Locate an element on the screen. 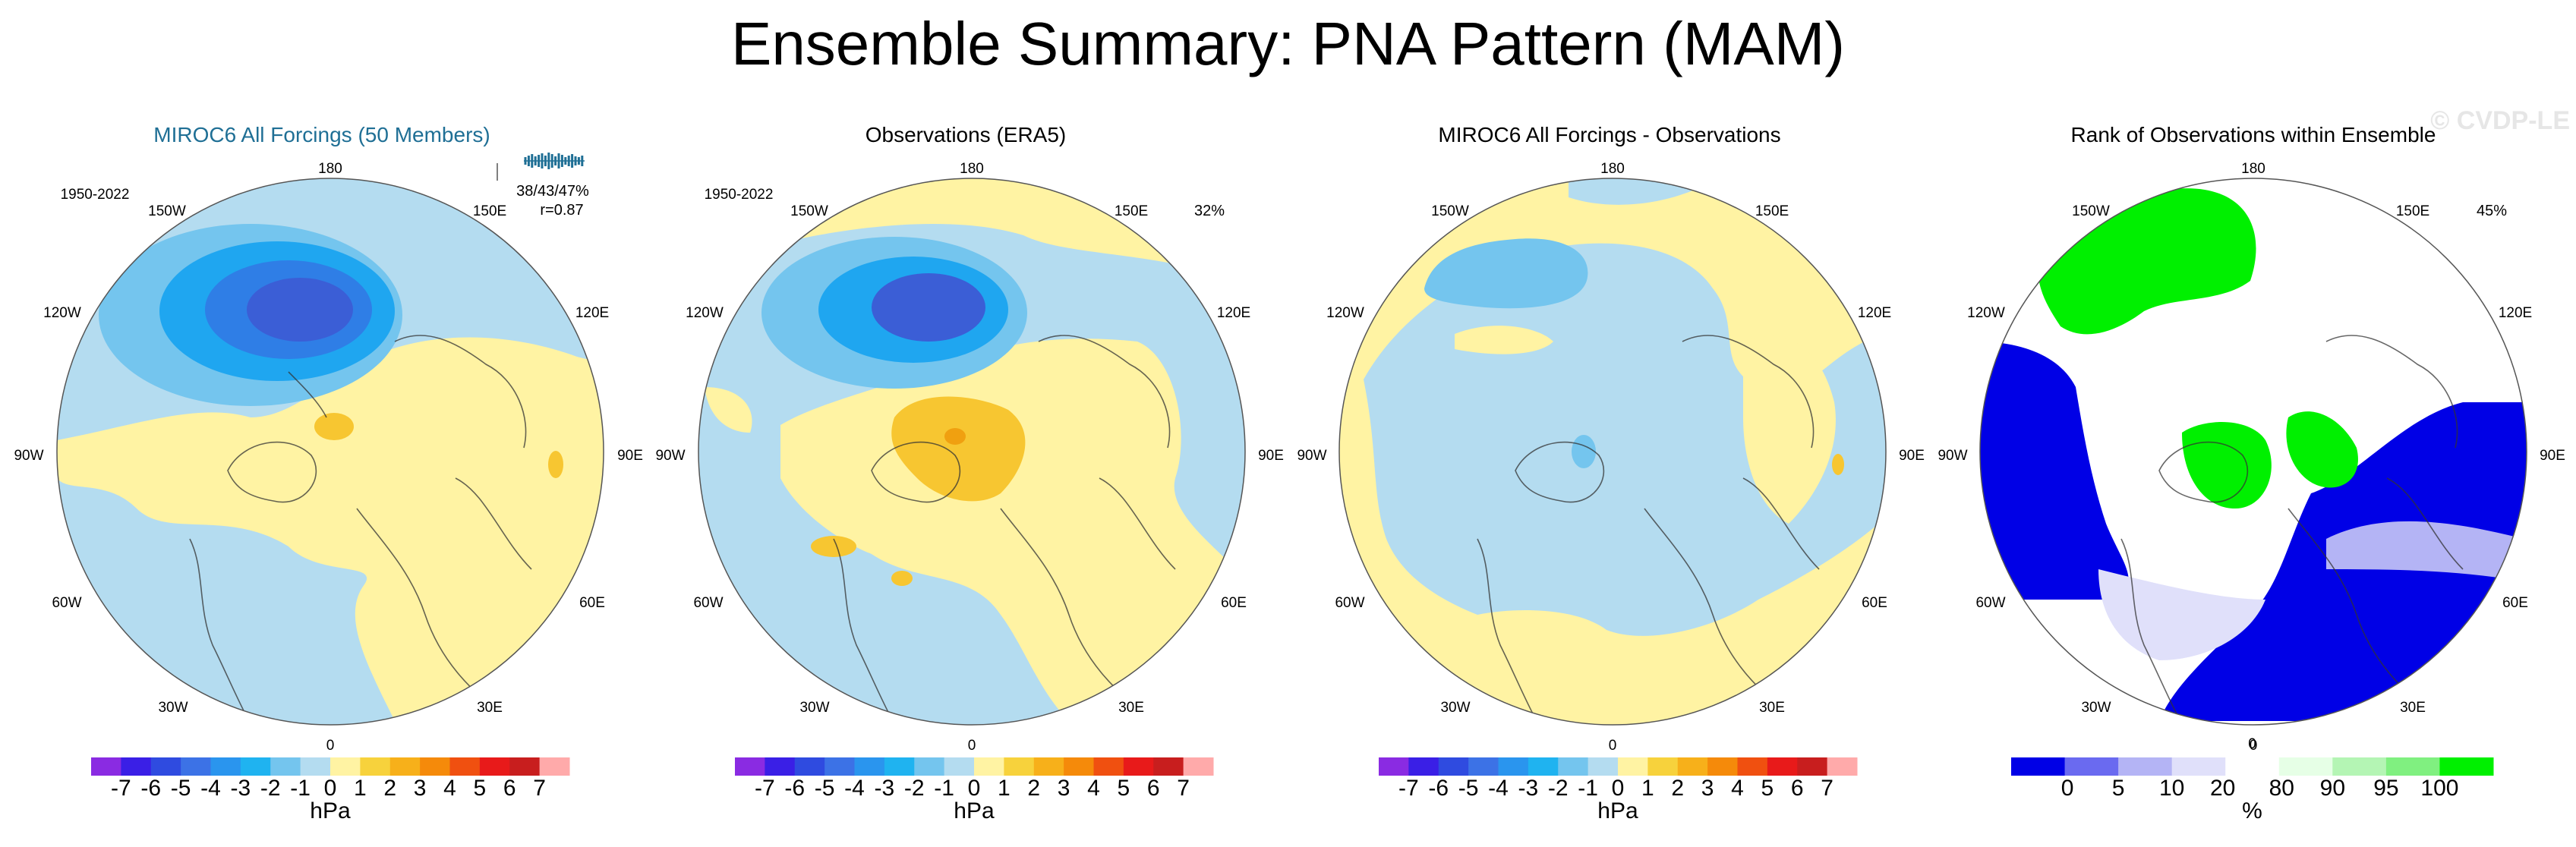  watermark: © CVDP-LE is located at coordinates (2500, 120).